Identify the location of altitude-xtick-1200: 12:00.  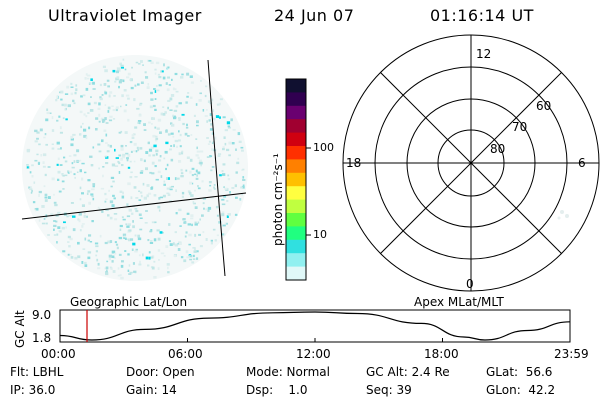
(313, 354).